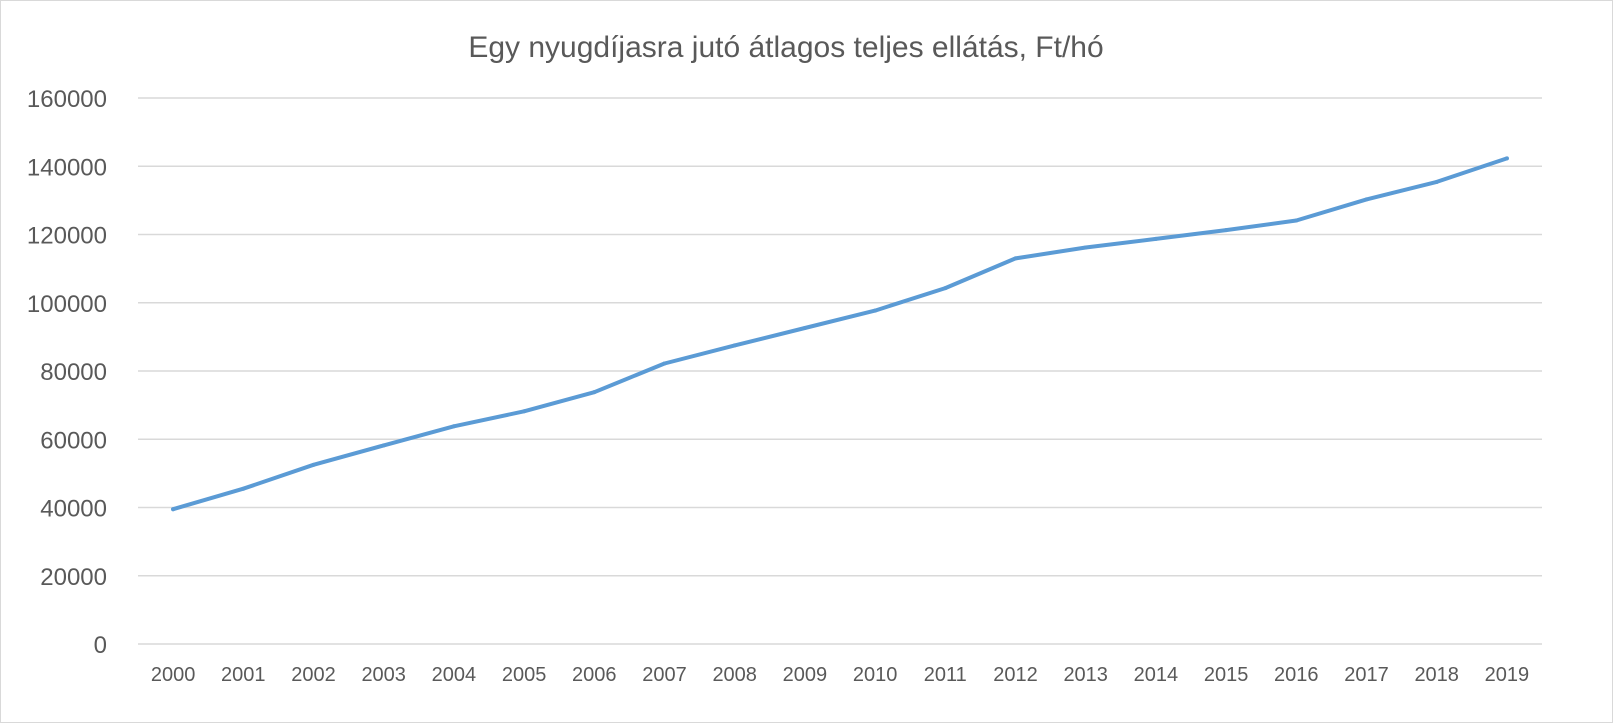 Image resolution: width=1613 pixels, height=723 pixels. Describe the element at coordinates (67, 99) in the screenshot. I see `y-tick-label: 160000` at that location.